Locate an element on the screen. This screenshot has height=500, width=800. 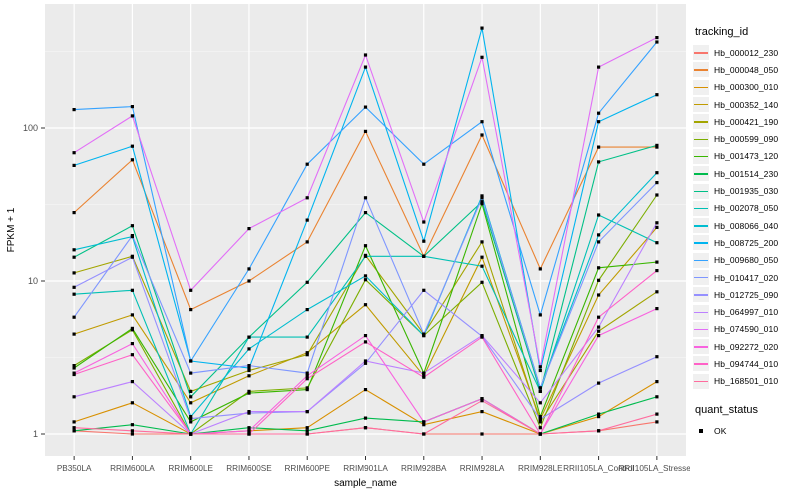
legend-item-Hb_000421_190: Hb_000421_190 is located at coordinates (746, 121).